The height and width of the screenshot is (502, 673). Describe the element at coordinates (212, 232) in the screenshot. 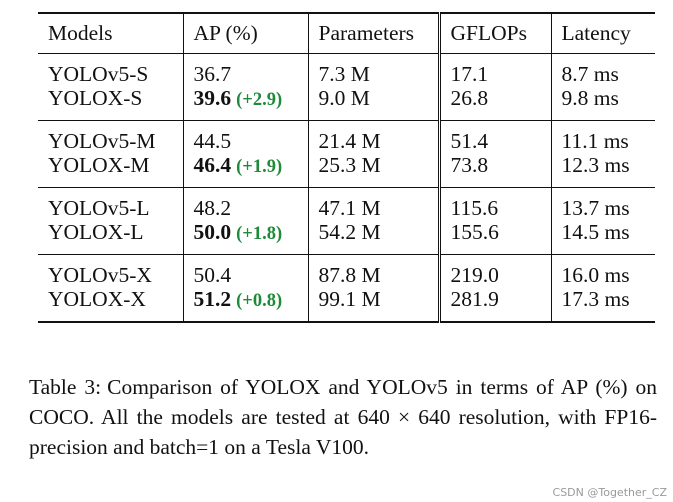

I see `ap-value: 50.0` at that location.